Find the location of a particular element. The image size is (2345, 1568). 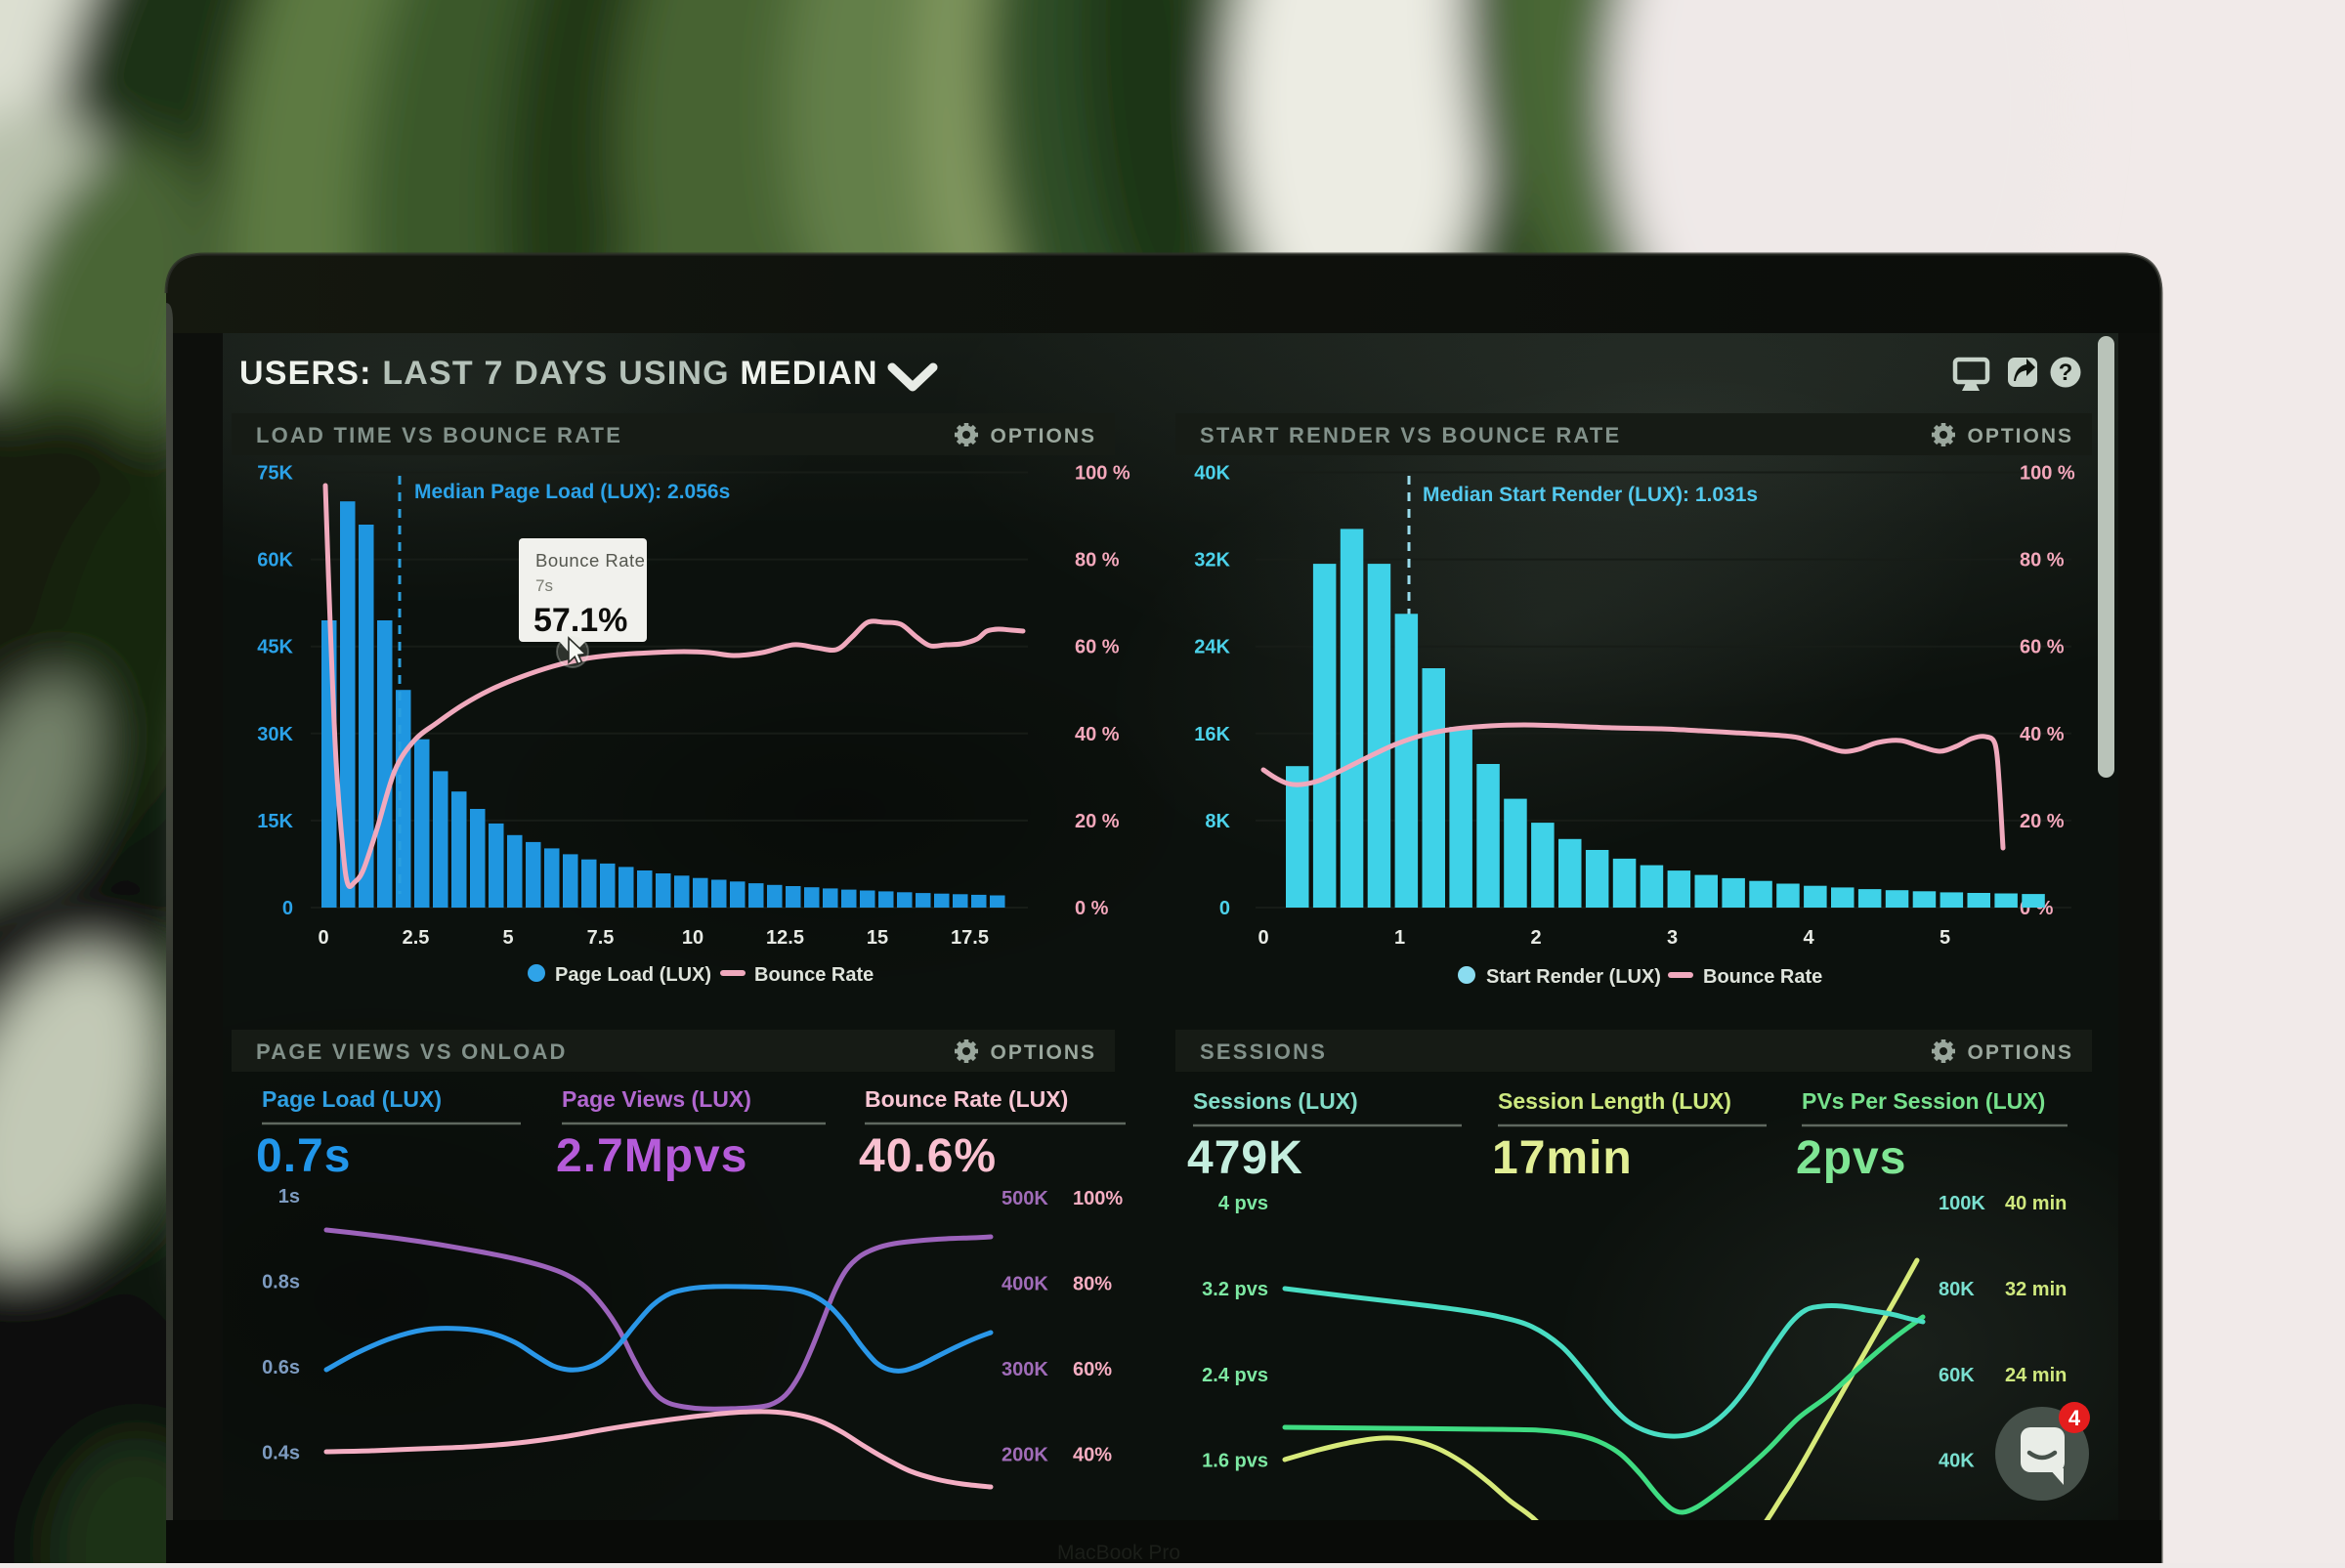

svg-text: 300K is located at coordinates (1025, 1369).